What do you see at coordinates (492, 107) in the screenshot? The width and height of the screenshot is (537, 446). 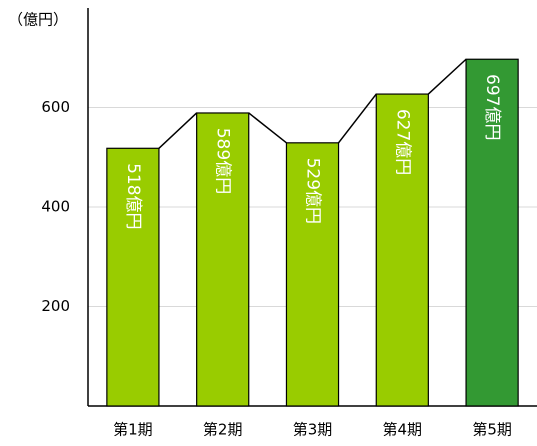 I see `value-label: 697億円` at bounding box center [492, 107].